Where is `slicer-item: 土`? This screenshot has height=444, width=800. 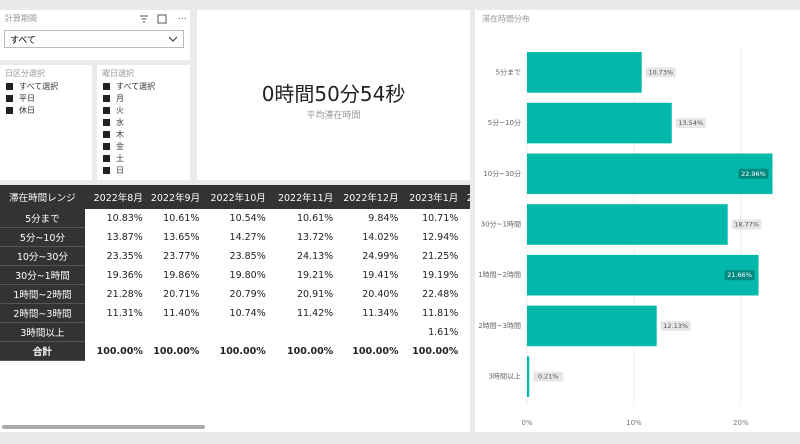 slicer-item: 土 is located at coordinates (129, 158).